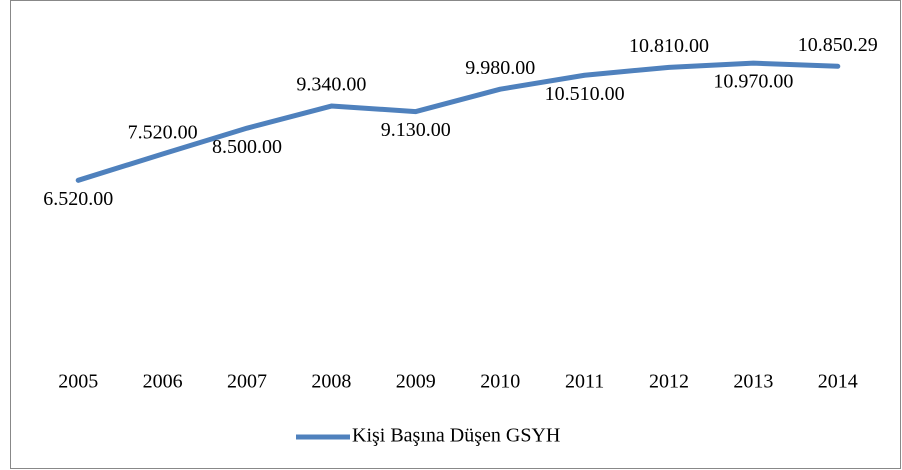 Image resolution: width=902 pixels, height=470 pixels. I want to click on x-tick-label: 2014, so click(838, 382).